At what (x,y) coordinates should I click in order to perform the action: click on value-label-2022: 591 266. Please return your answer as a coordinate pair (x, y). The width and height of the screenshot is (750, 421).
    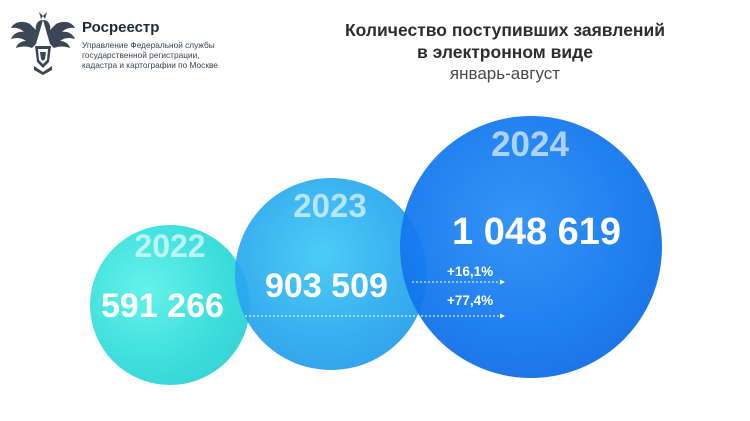
    Looking at the image, I should click on (162, 306).